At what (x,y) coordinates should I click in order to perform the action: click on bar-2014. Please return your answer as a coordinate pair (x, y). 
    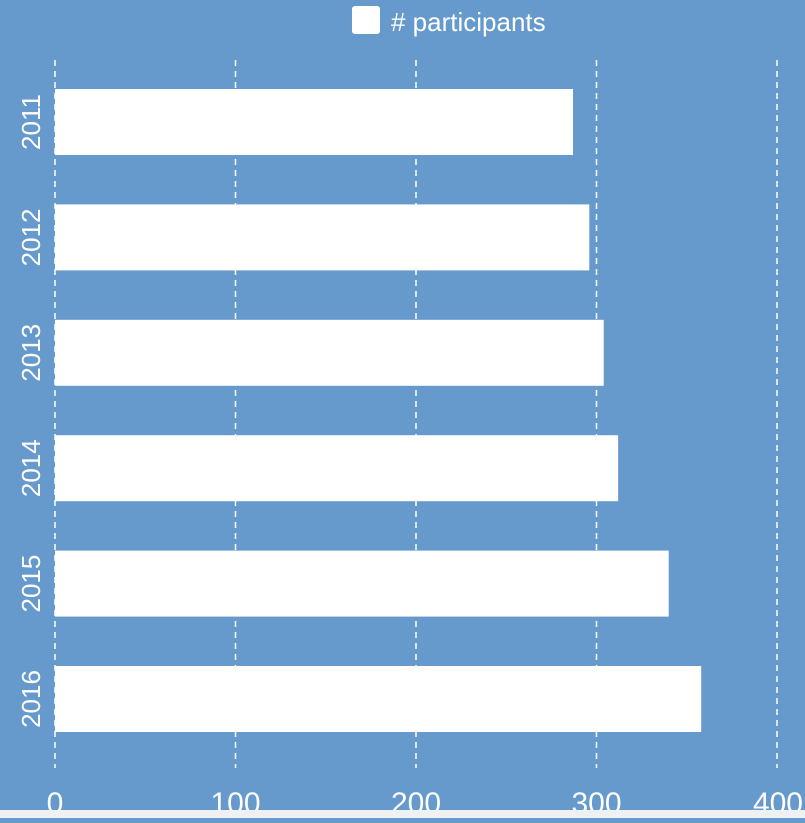
    Looking at the image, I should click on (337, 468).